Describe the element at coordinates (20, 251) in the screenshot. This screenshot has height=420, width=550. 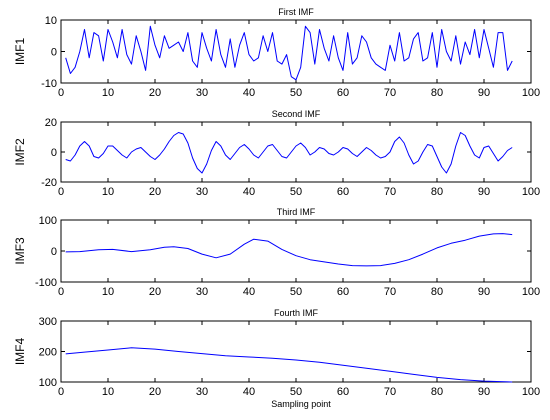
I see `y-axis-label: IMF3` at that location.